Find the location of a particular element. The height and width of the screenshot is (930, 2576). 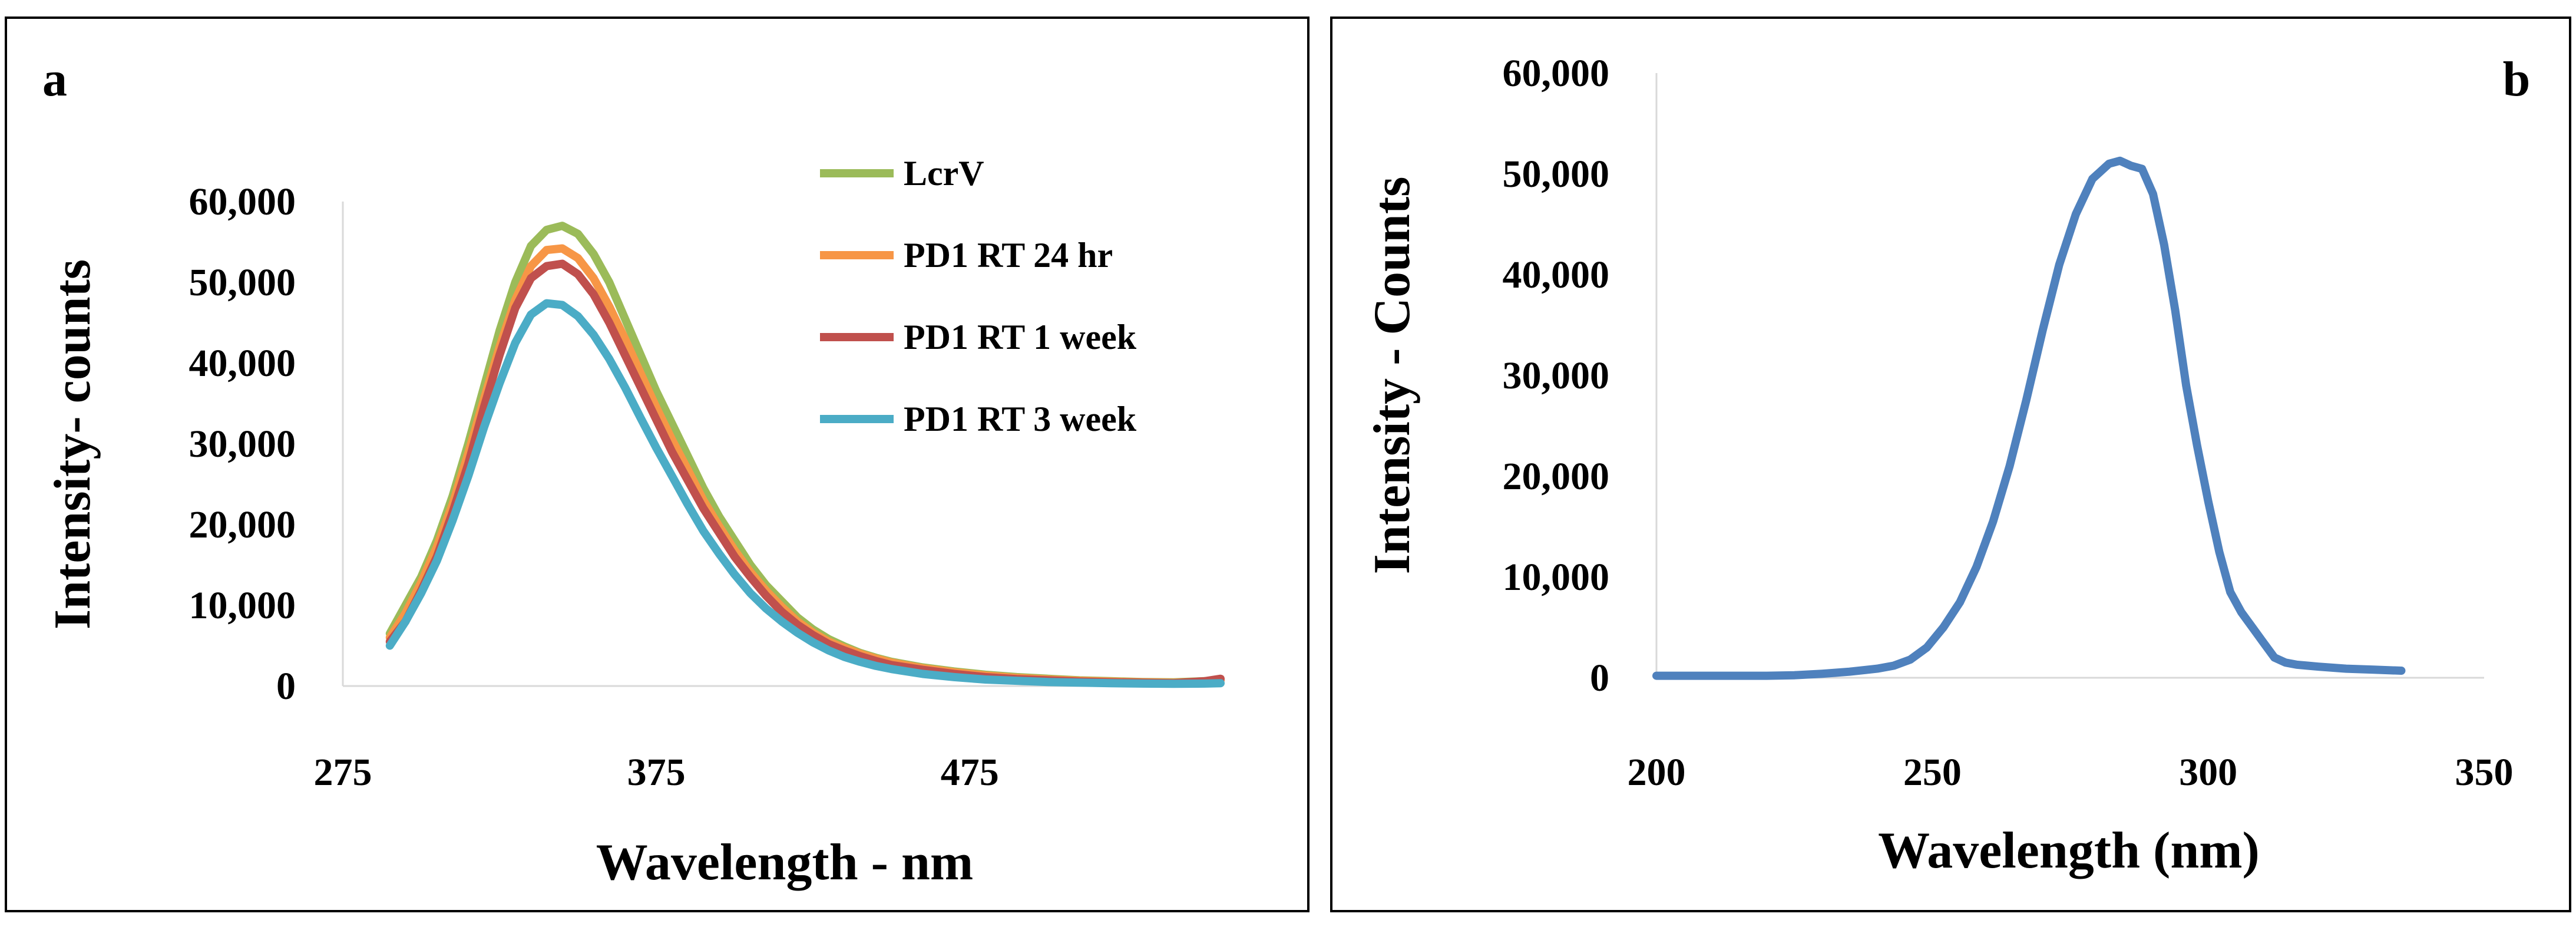

legend-label: PD1 RT 1 week is located at coordinates (1020, 337).